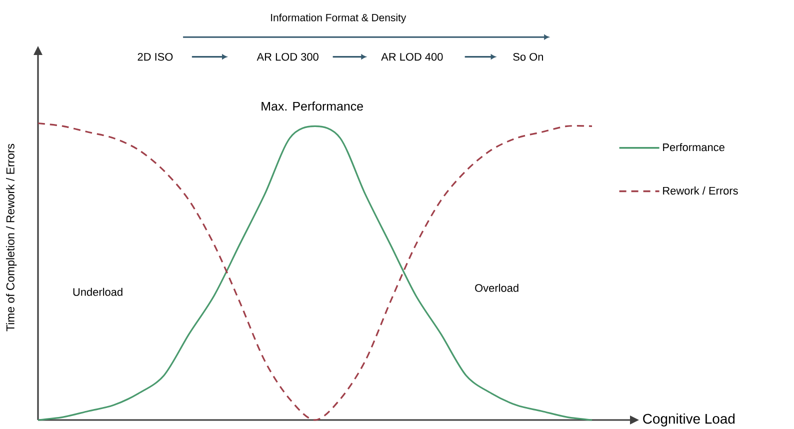 This screenshot has height=429, width=794. What do you see at coordinates (693, 147) in the screenshot?
I see `legend-label: Performance` at bounding box center [693, 147].